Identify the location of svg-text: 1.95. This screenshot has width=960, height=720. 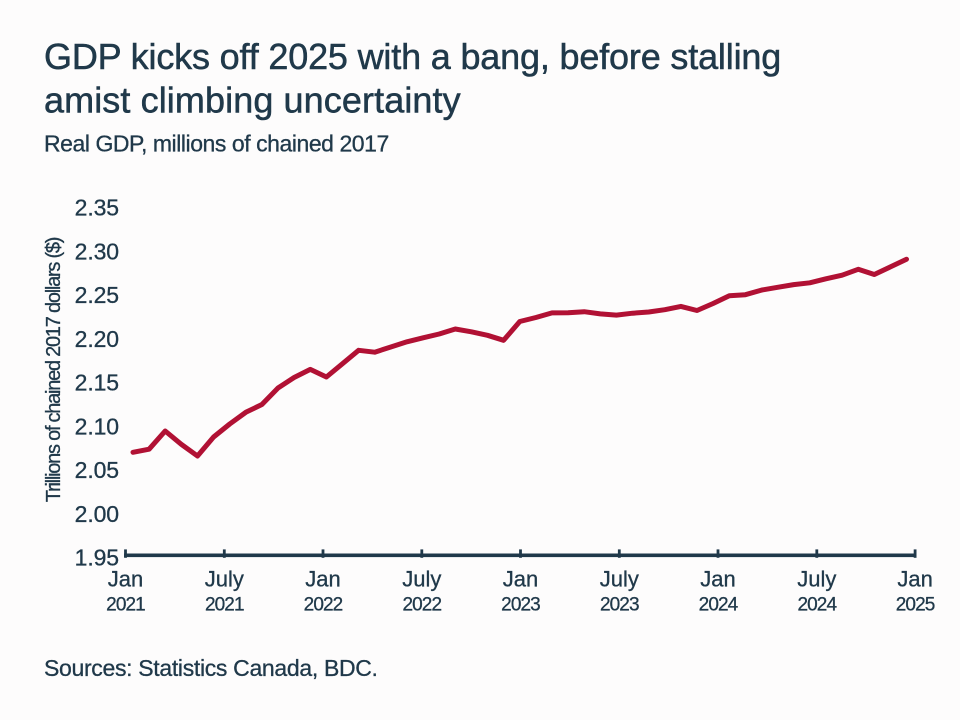
(97, 558).